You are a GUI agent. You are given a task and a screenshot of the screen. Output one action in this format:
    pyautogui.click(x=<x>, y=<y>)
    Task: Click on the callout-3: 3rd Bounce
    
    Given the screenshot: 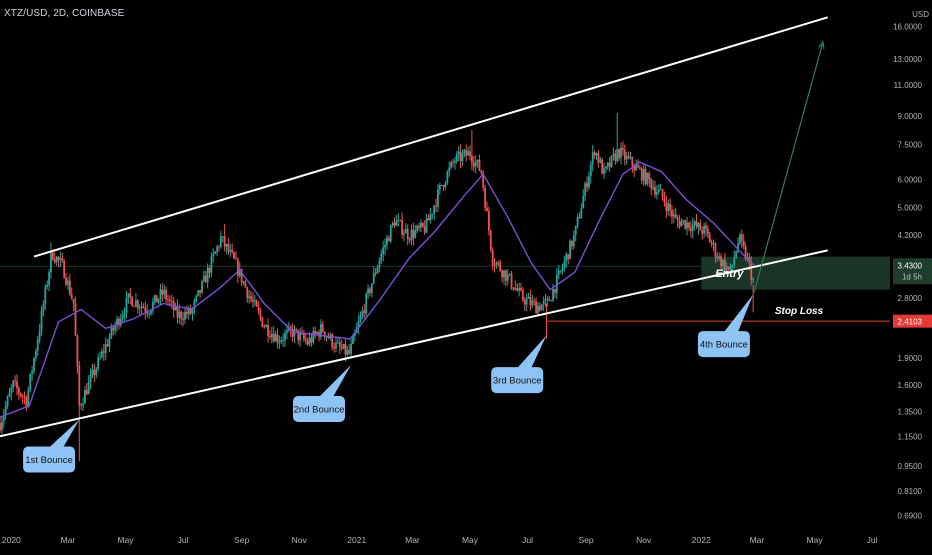 What is the action you would take?
    pyautogui.click(x=519, y=364)
    